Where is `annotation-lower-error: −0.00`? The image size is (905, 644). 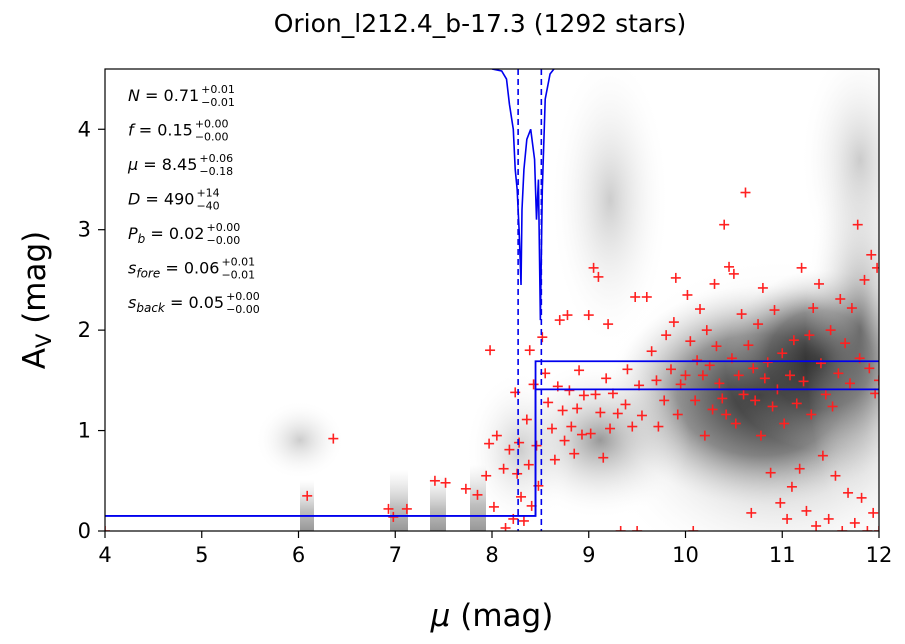 annotation-lower-error: −0.00 is located at coordinates (212, 137).